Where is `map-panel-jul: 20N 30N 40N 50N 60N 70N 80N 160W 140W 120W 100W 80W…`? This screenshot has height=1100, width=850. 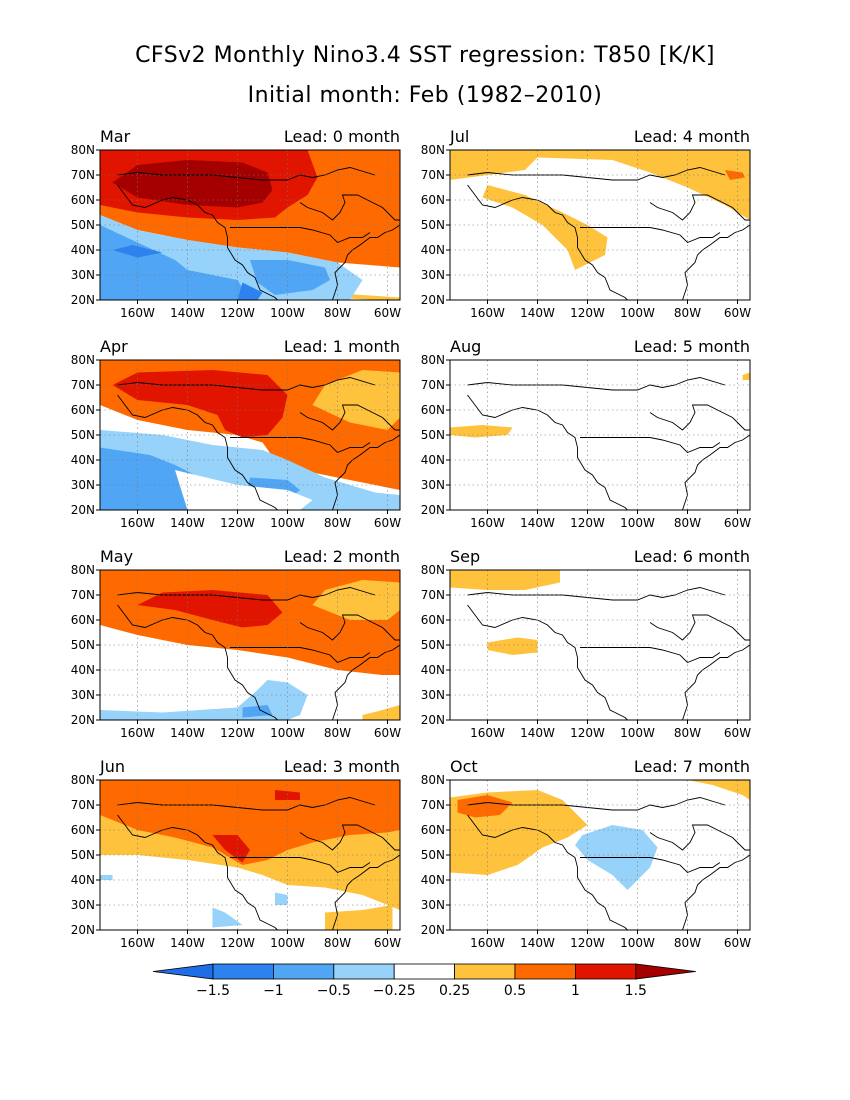
map-panel-jul: 20N 30N 40N 50N 60N 70N 80N 160W 140W 120W 100W 80W… is located at coordinates (586, 223).